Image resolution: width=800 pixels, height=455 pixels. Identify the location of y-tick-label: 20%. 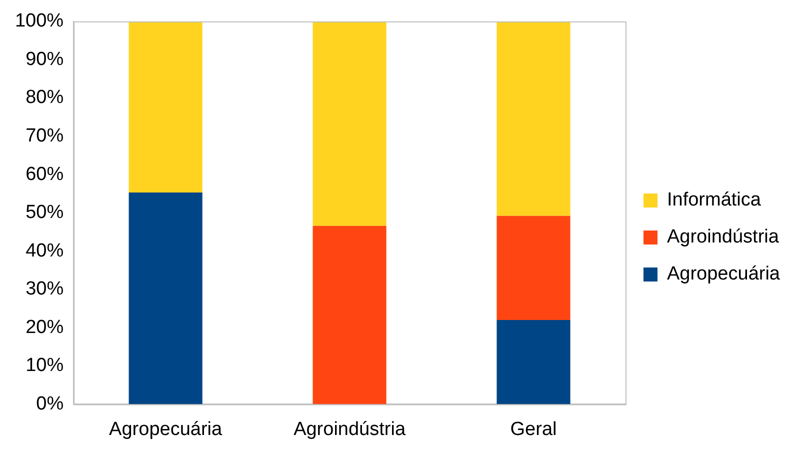
(45, 327).